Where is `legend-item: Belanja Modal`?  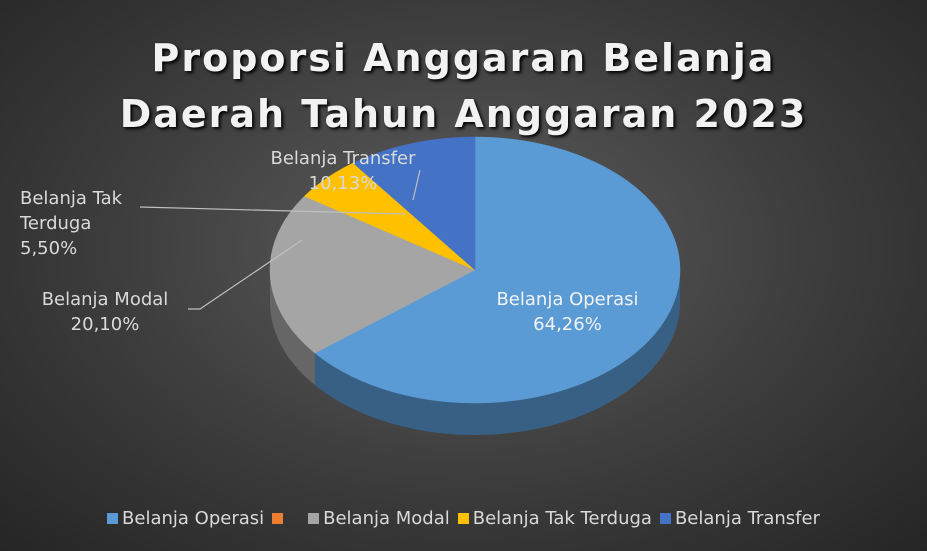 legend-item: Belanja Modal is located at coordinates (379, 518).